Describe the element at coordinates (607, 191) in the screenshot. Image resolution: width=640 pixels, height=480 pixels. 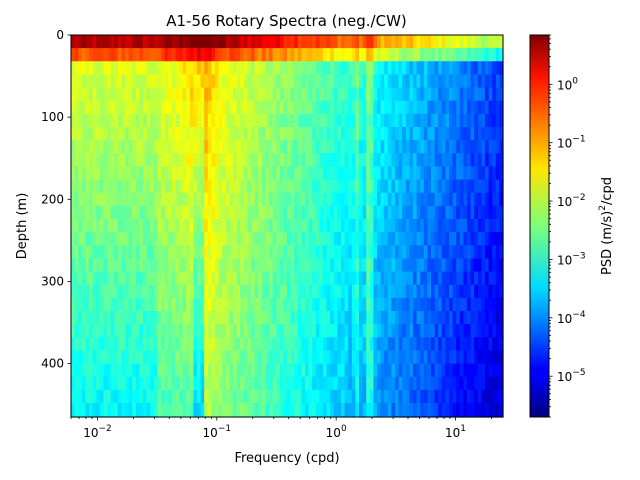
I see `colorbar-label-suffix: /cpd` at that location.